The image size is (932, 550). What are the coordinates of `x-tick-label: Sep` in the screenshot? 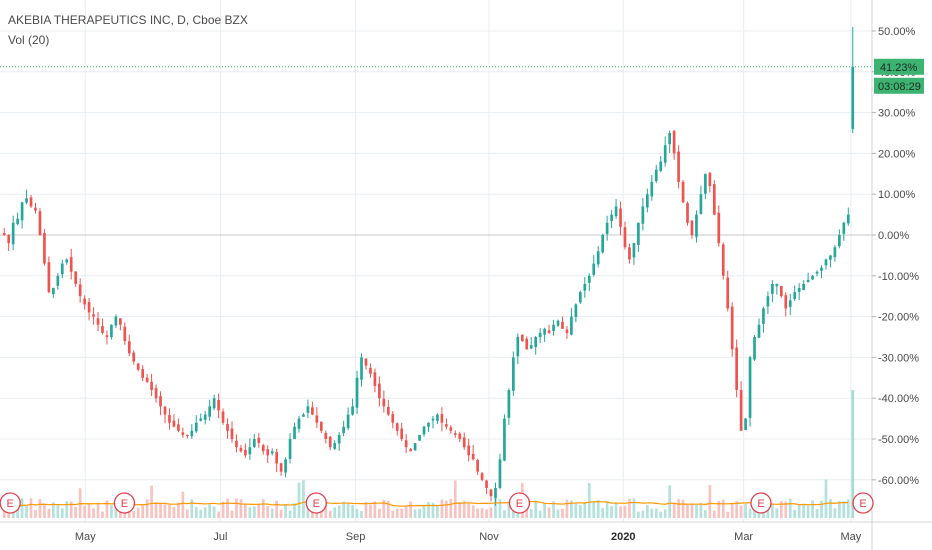 It's located at (356, 537).